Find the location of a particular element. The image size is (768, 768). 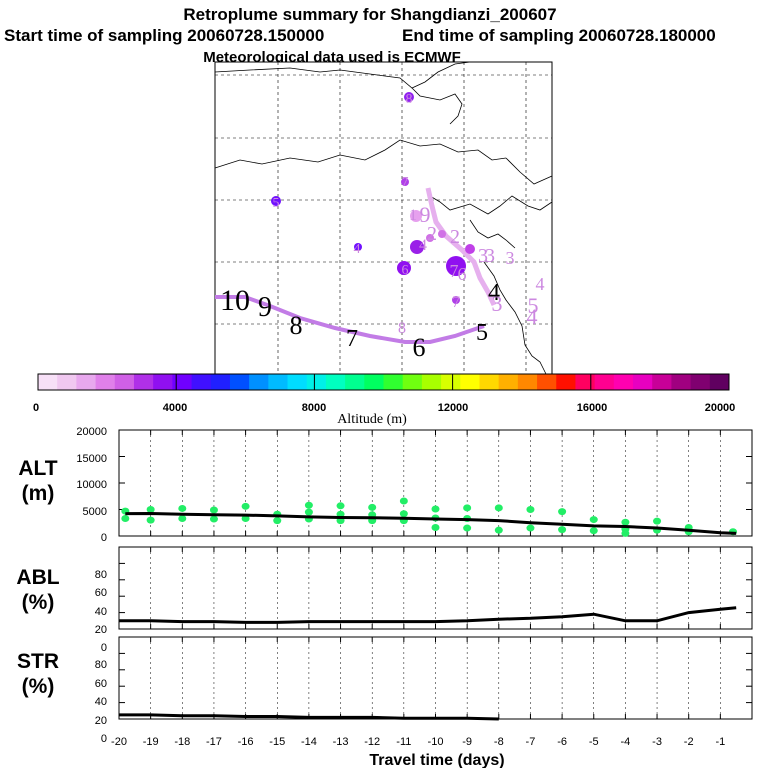

x-tick-label: -3 is located at coordinates (657, 742).